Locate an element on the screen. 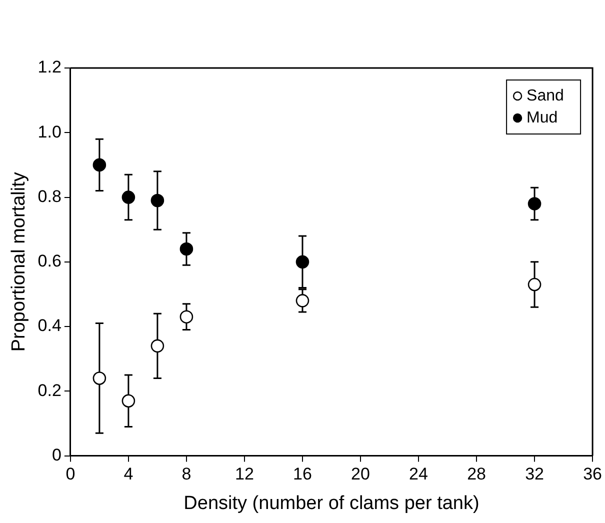 This screenshot has height=523, width=605. y-tick-label: 0.2 is located at coordinates (50, 390).